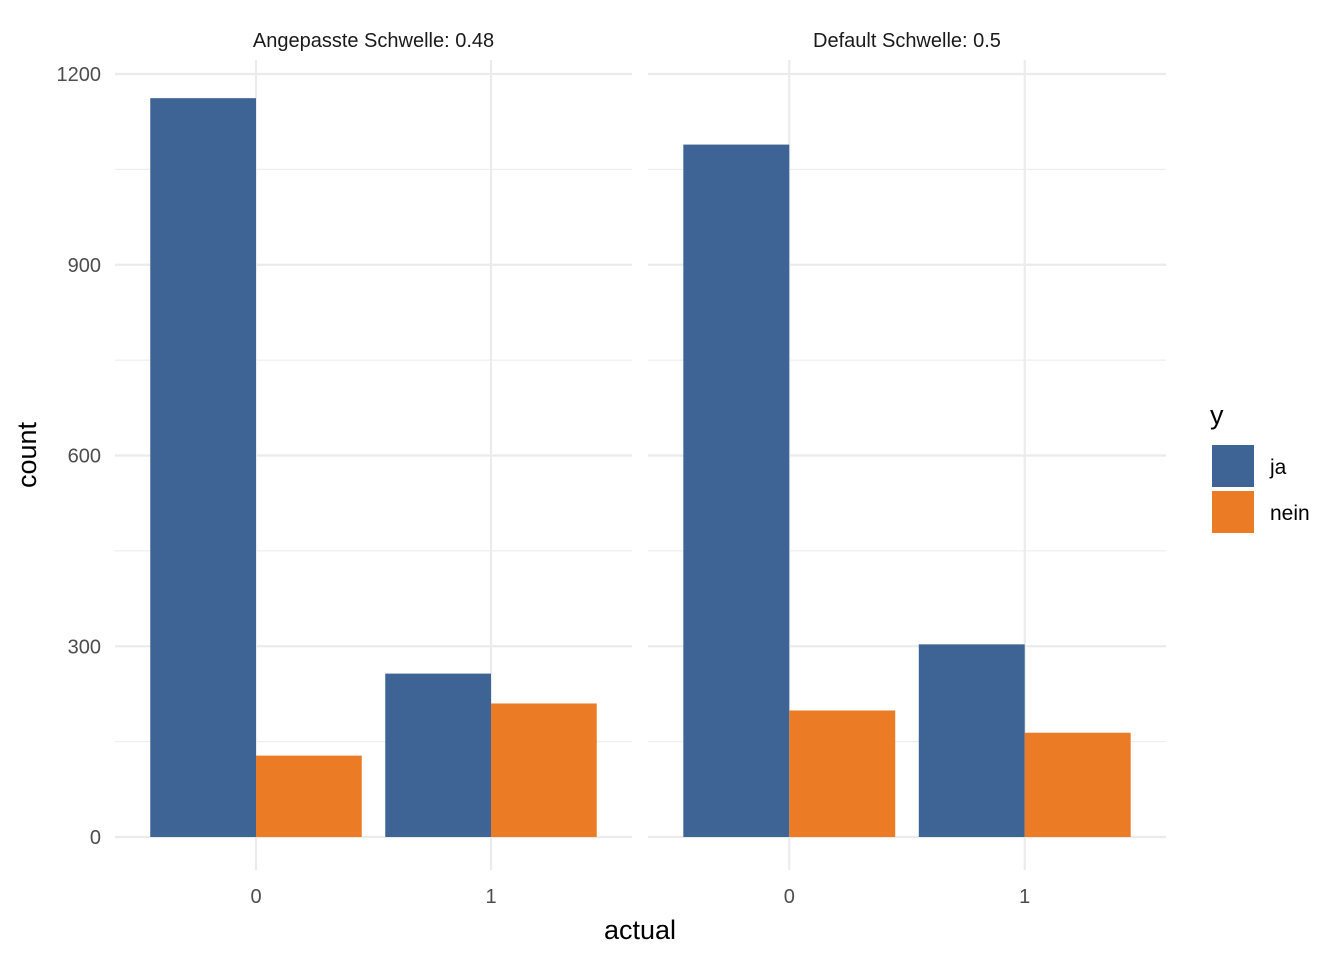 This screenshot has height=965, width=1344. Describe the element at coordinates (79, 75) in the screenshot. I see `y-tick-label: 1200` at that location.